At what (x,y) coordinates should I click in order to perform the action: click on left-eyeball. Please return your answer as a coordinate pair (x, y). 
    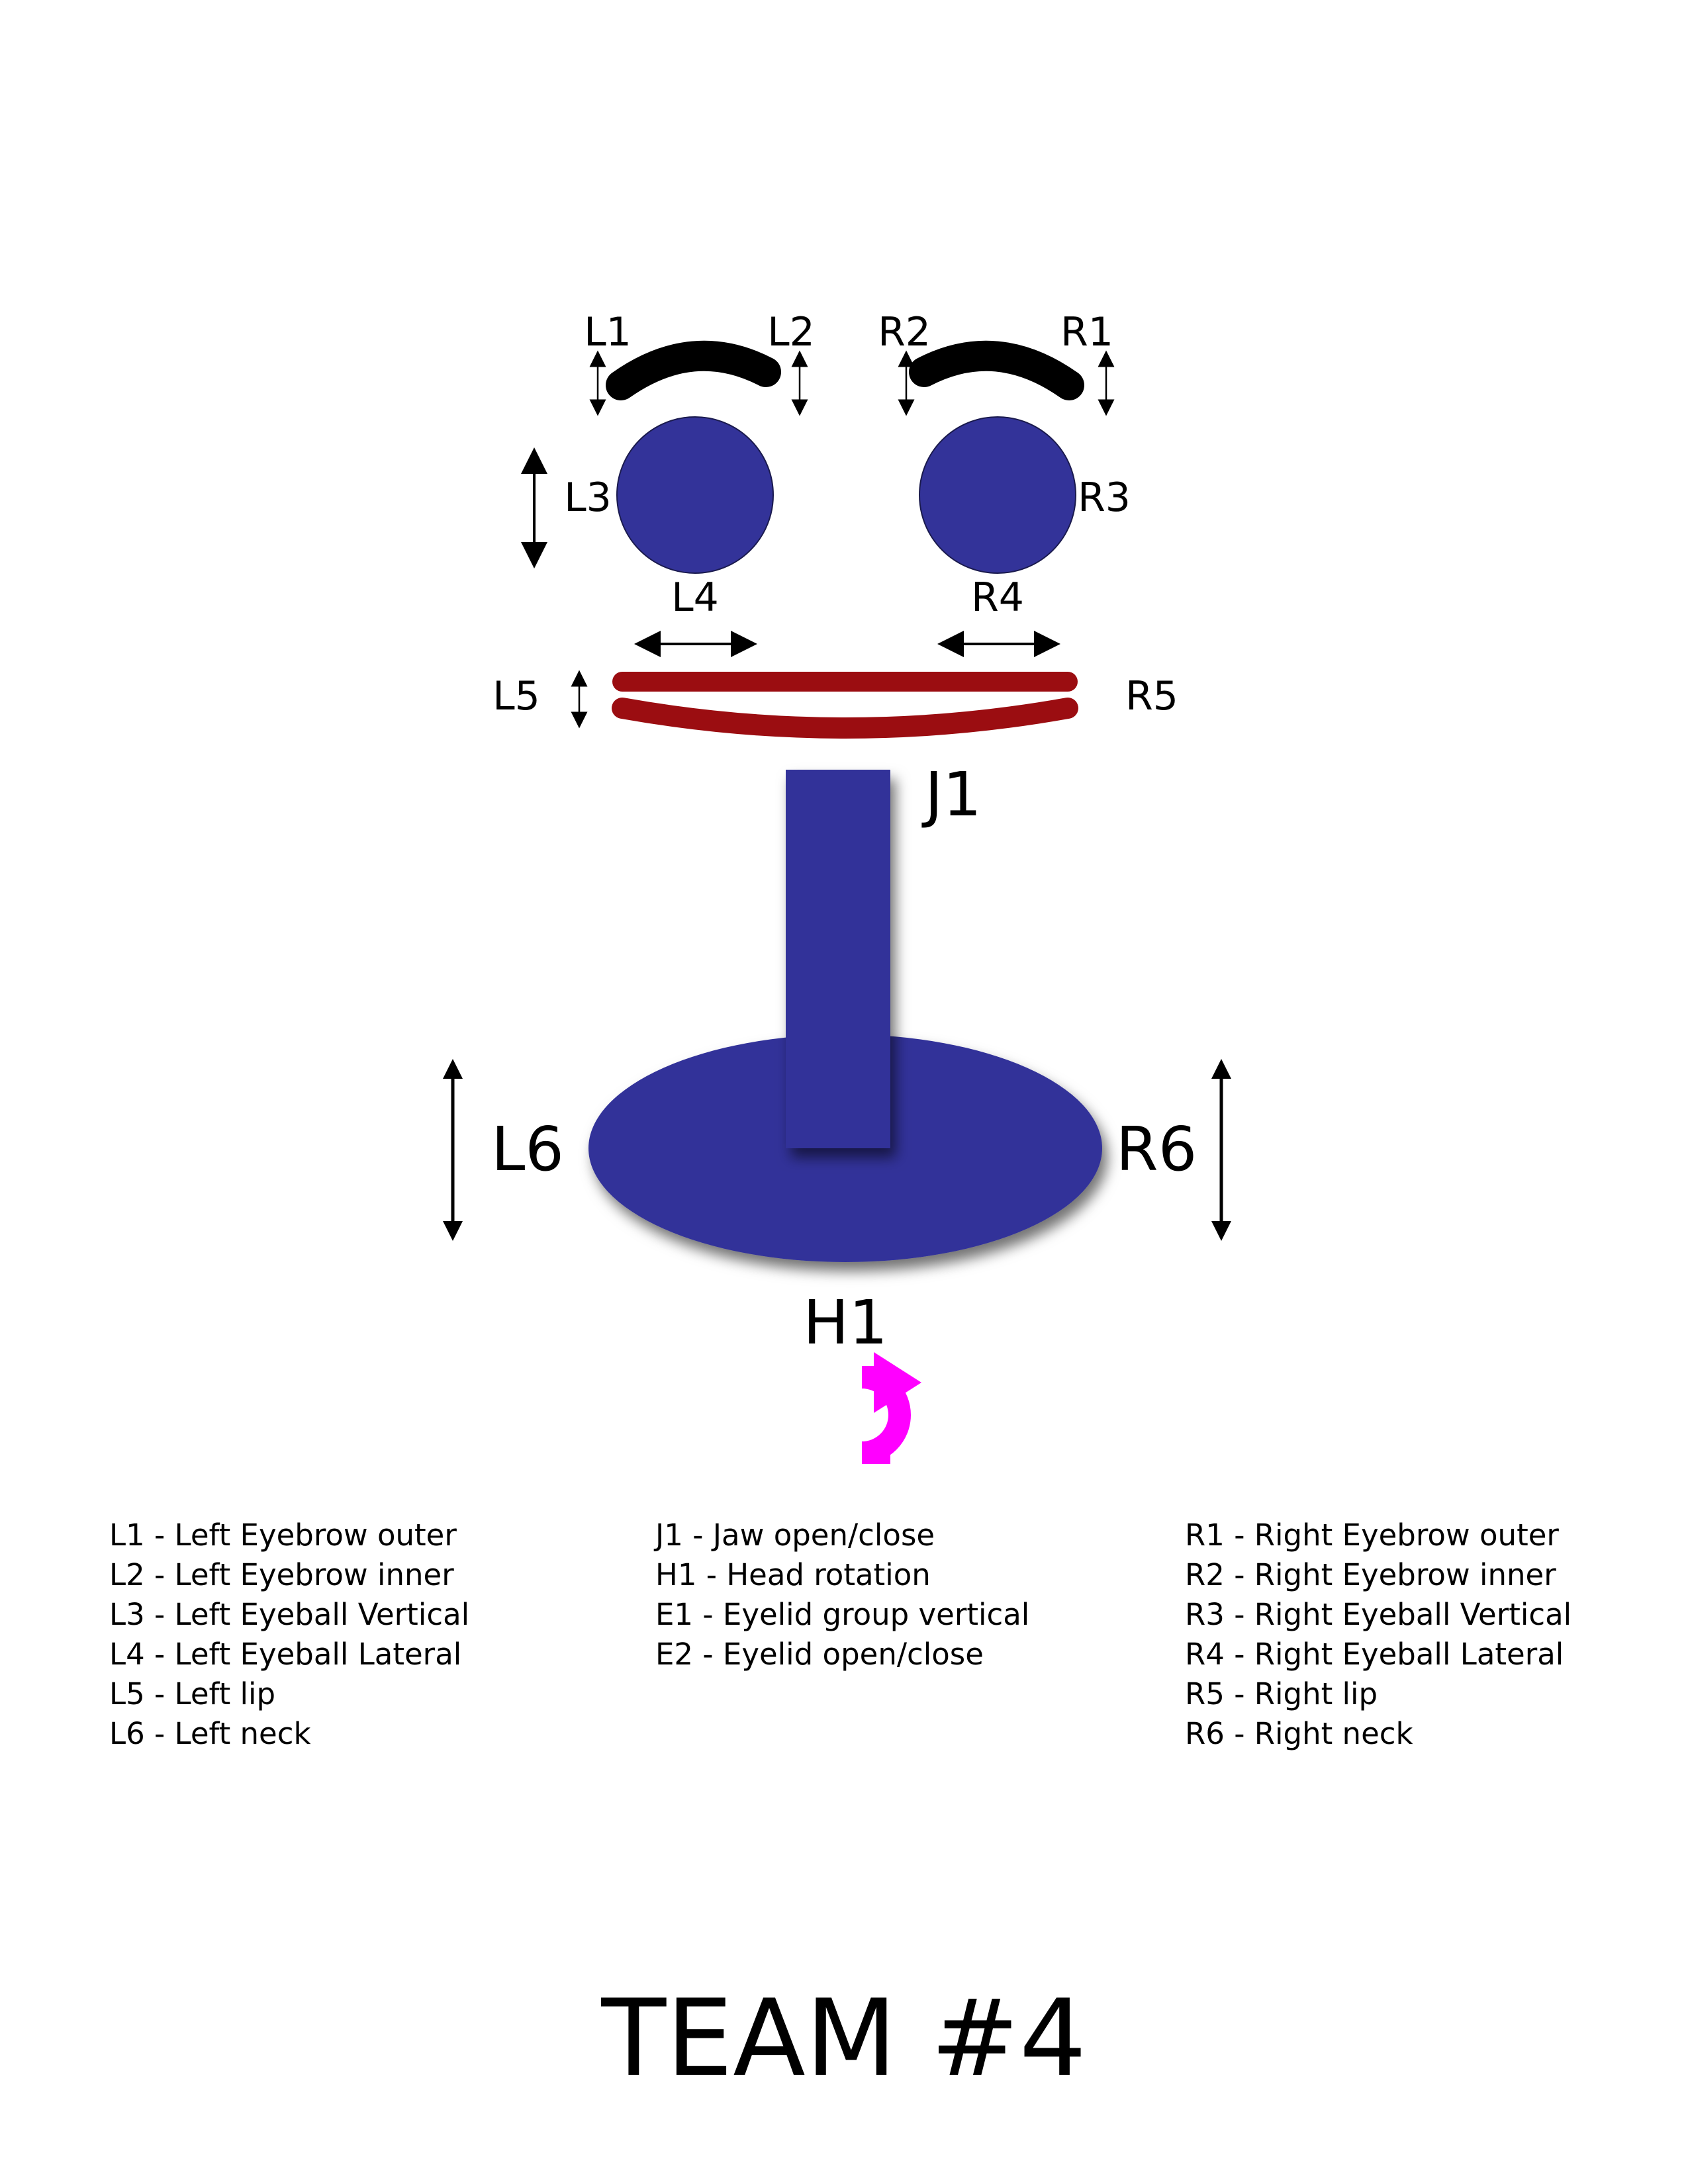
    Looking at the image, I should click on (695, 495).